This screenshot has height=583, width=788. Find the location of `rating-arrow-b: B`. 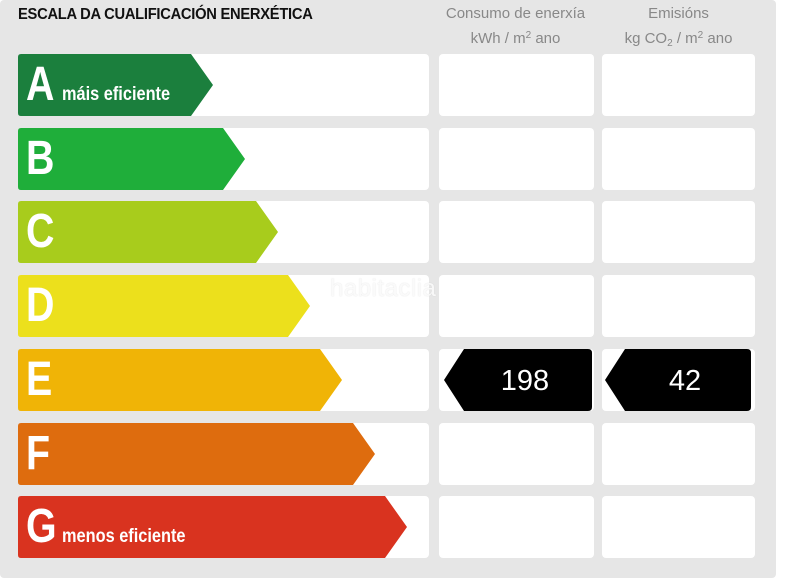

rating-arrow-b: B is located at coordinates (131, 159).